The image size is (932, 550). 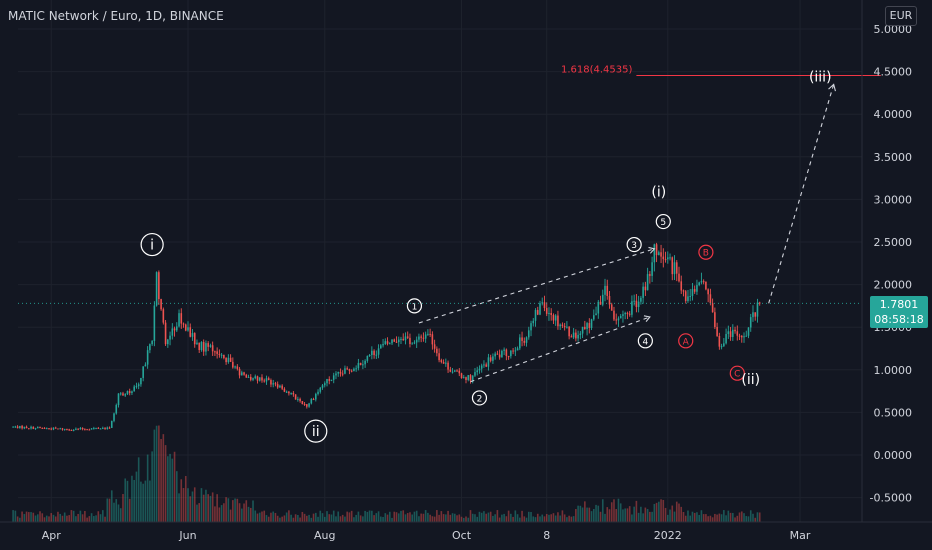 What do you see at coordinates (546, 535) in the screenshot?
I see `x-axis-tick-label: 8` at bounding box center [546, 535].